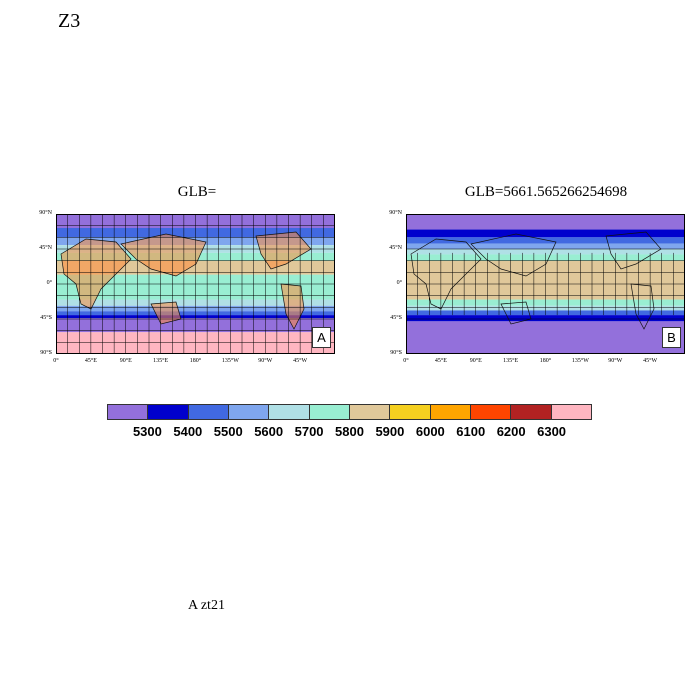  What do you see at coordinates (471, 431) in the screenshot?
I see `colorbar-label: 6100` at bounding box center [471, 431].